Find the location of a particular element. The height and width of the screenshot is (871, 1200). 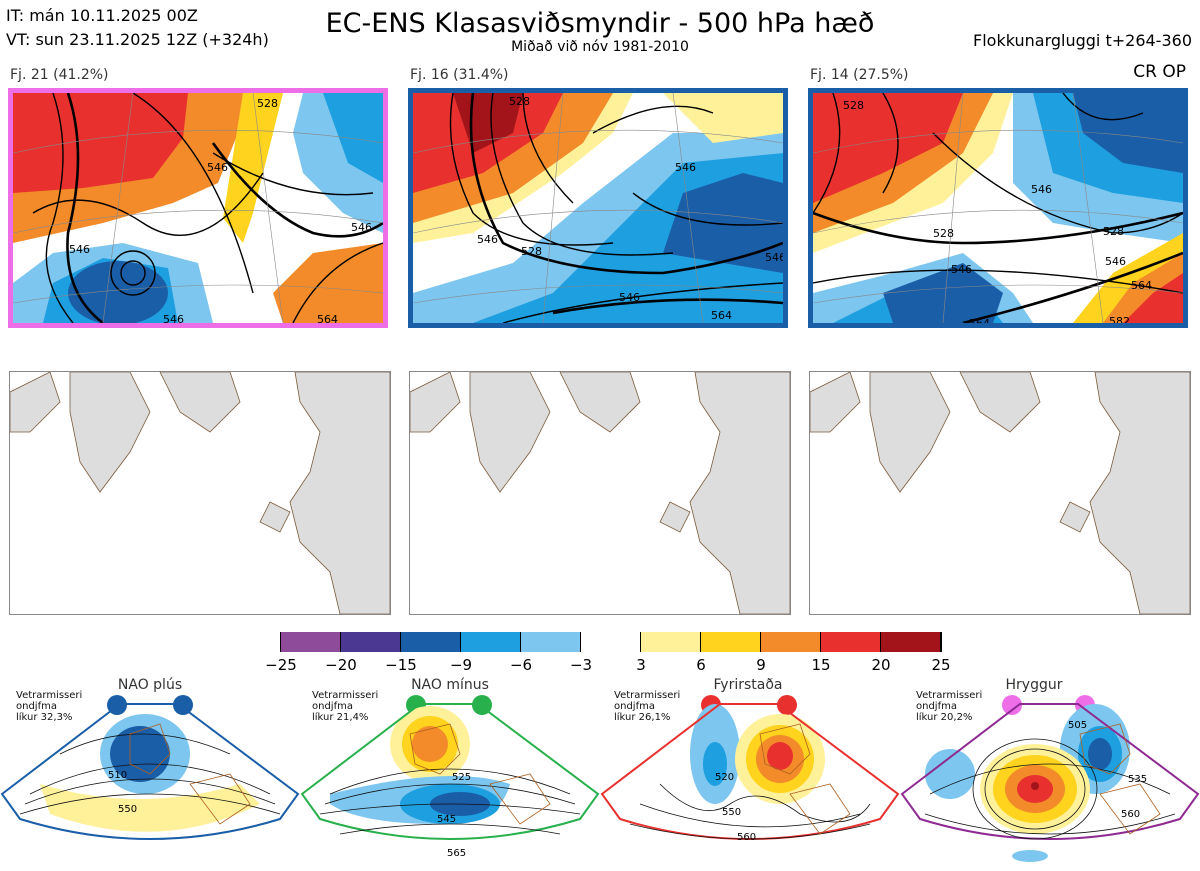

cluster-1-map: 546 528 546 546 546 564 is located at coordinates (198, 208).